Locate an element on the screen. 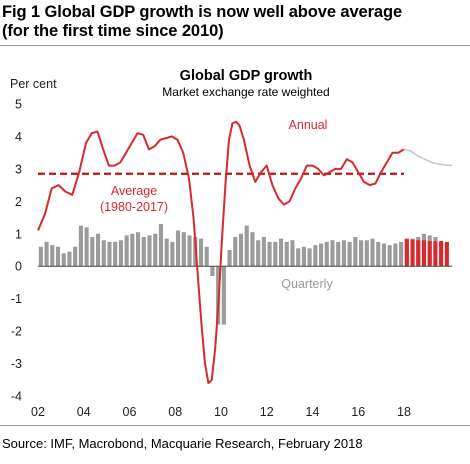  x-tick-label: 06 is located at coordinates (130, 412).